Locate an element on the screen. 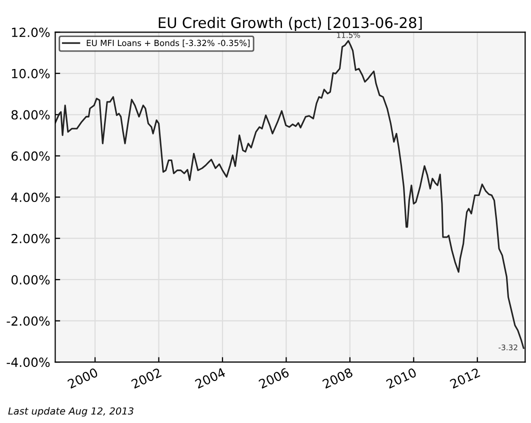  y-tick-label: 0.00% is located at coordinates (30, 280).